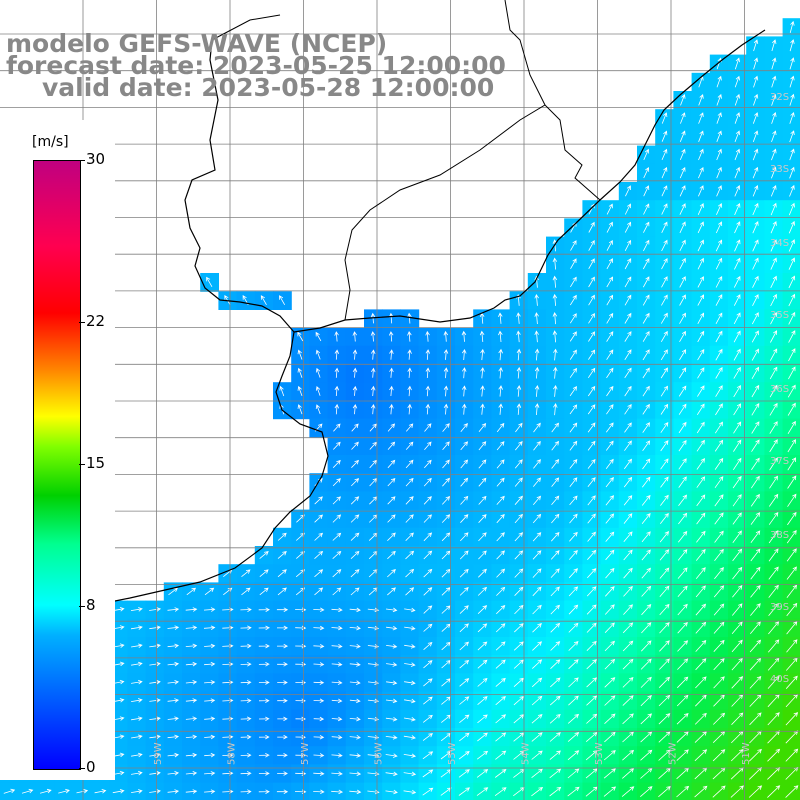 The image size is (800, 800). What do you see at coordinates (779, 243) in the screenshot?
I see `latitude-label: 34S` at bounding box center [779, 243].